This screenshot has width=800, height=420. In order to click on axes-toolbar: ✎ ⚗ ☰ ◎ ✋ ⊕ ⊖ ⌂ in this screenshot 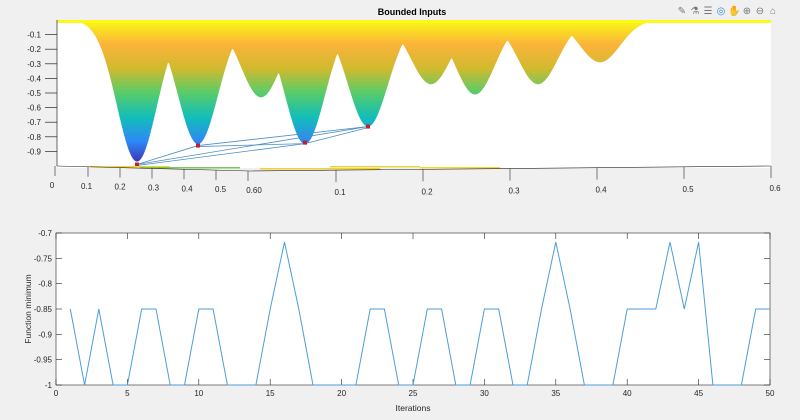, I will do `click(727, 12)`.